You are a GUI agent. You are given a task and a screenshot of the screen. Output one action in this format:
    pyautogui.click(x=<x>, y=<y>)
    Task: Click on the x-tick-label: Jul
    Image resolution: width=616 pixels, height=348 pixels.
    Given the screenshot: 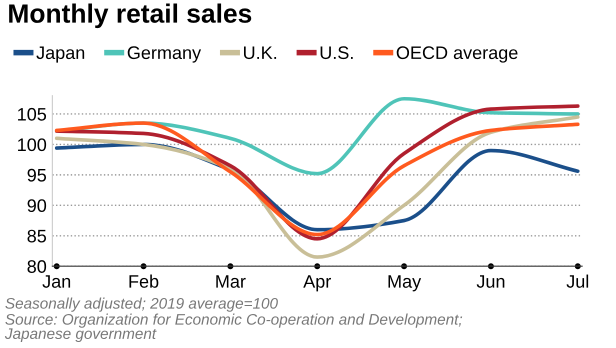 What is the action you would take?
    pyautogui.click(x=577, y=281)
    